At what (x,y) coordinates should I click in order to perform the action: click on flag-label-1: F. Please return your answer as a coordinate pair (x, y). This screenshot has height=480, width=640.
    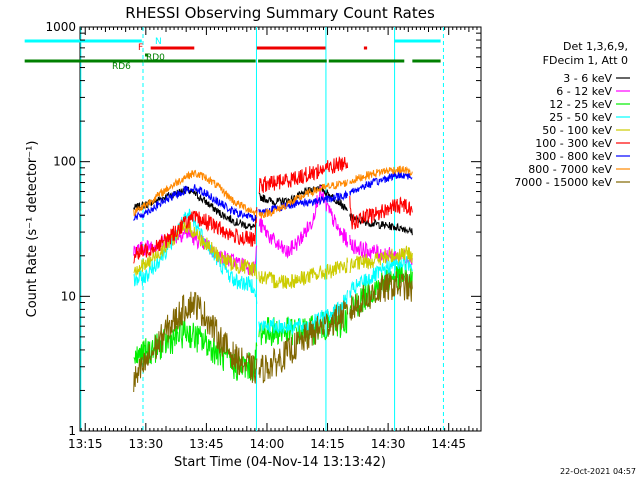
    Looking at the image, I should click on (140, 48).